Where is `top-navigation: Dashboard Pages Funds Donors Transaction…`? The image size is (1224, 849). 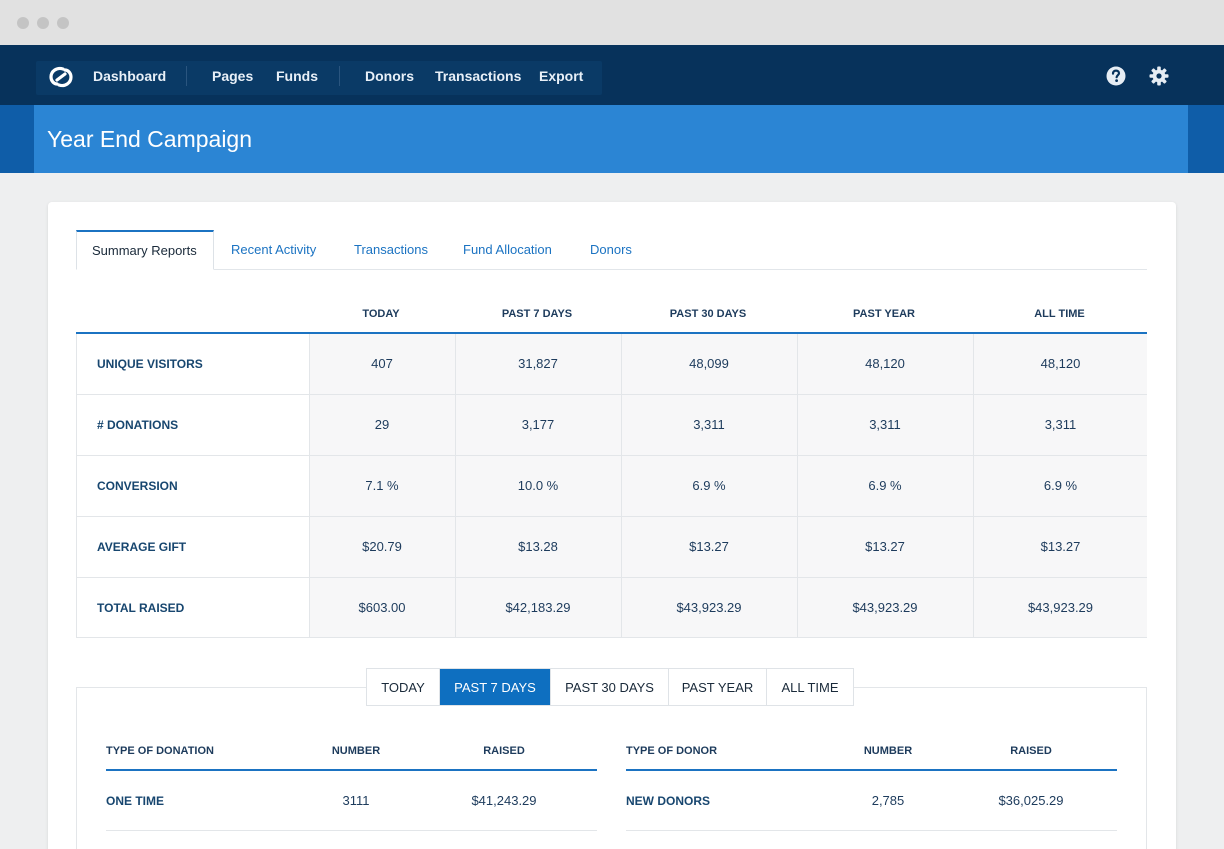
top-navigation: Dashboard Pages Funds Donors Transaction… is located at coordinates (612, 75).